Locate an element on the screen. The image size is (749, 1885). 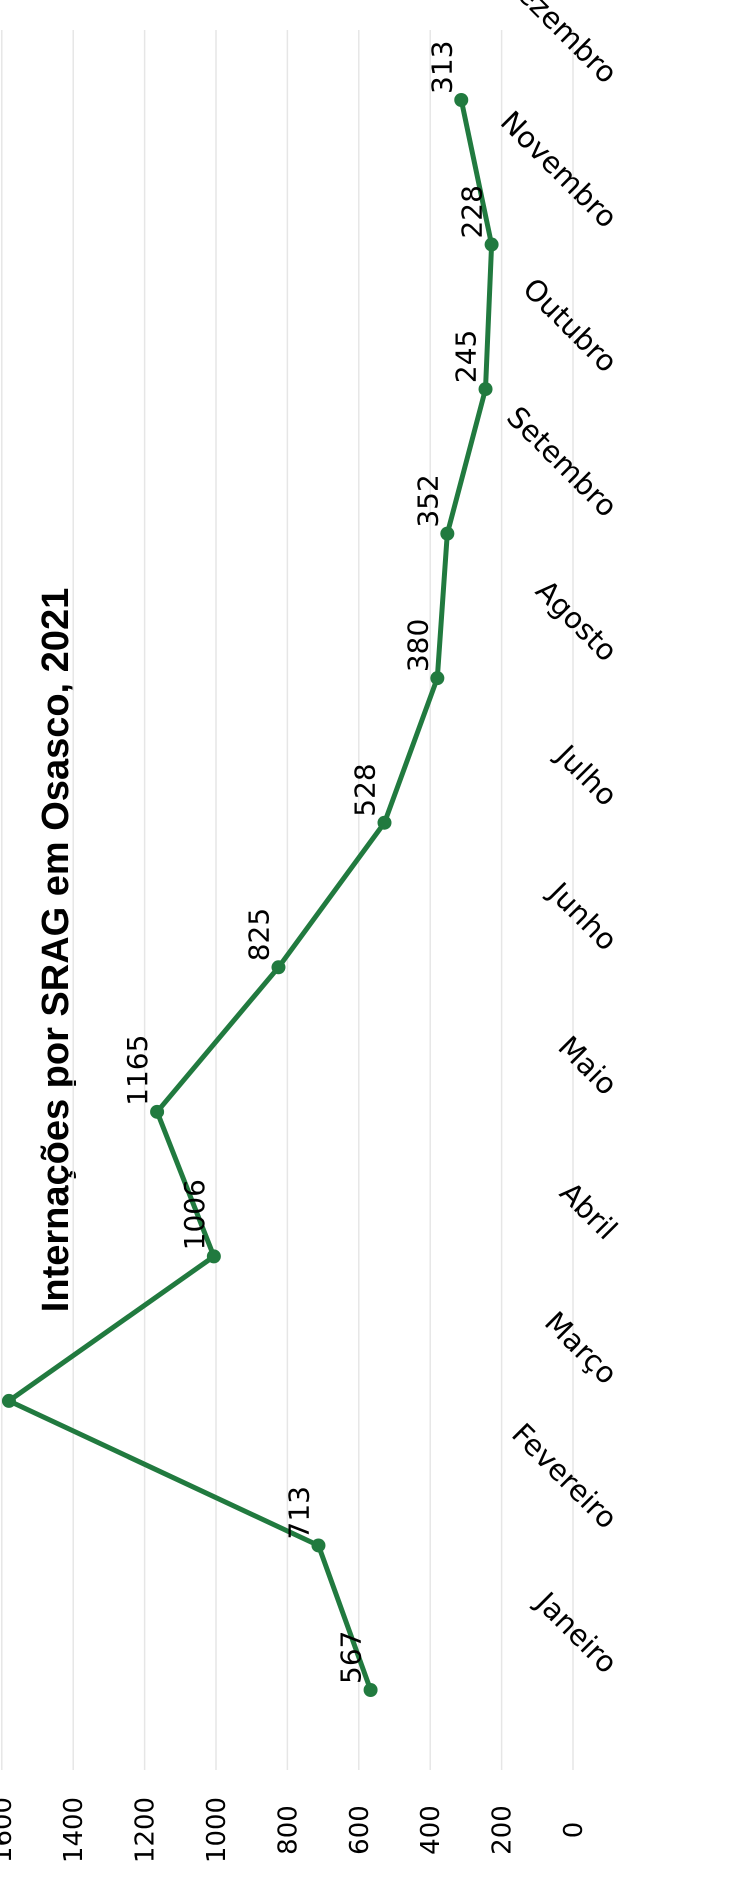
data-label: 567 is located at coordinates (351, 1657).